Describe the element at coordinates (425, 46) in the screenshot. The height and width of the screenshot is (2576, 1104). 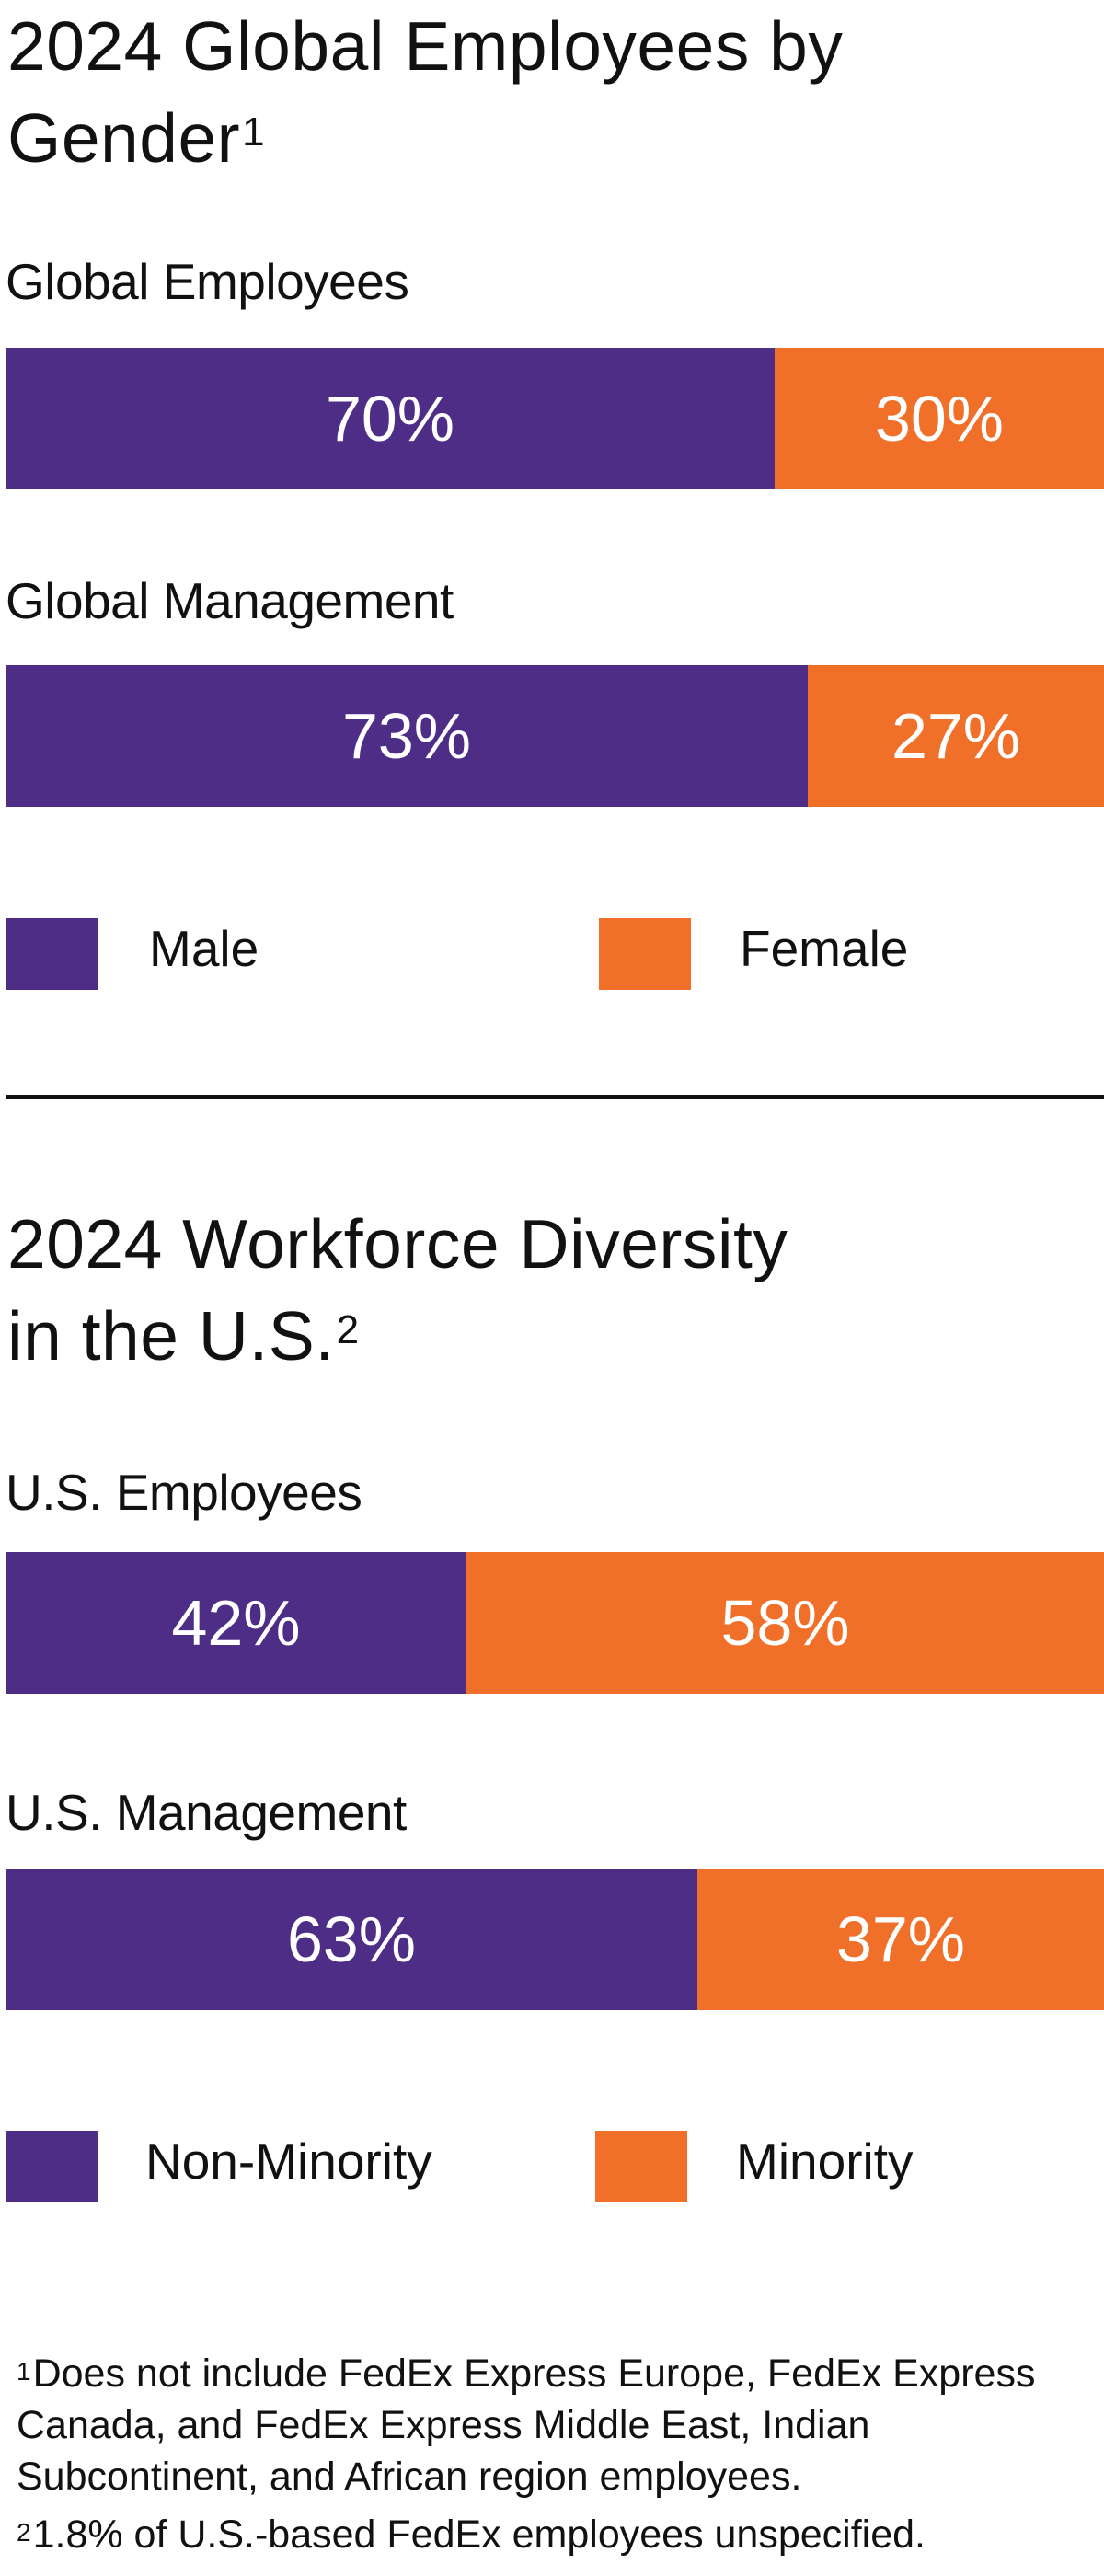
I see `chart-title-gender-line1: 2024 Global Employees by` at that location.